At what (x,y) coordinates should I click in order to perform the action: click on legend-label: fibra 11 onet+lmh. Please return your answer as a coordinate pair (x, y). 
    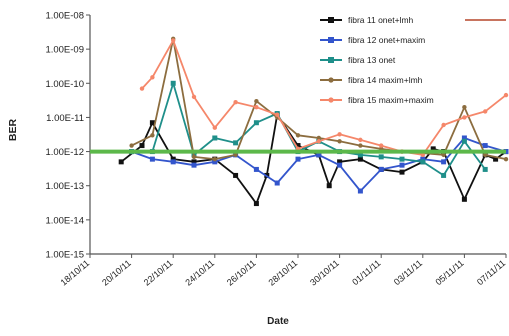
    Looking at the image, I should click on (381, 20).